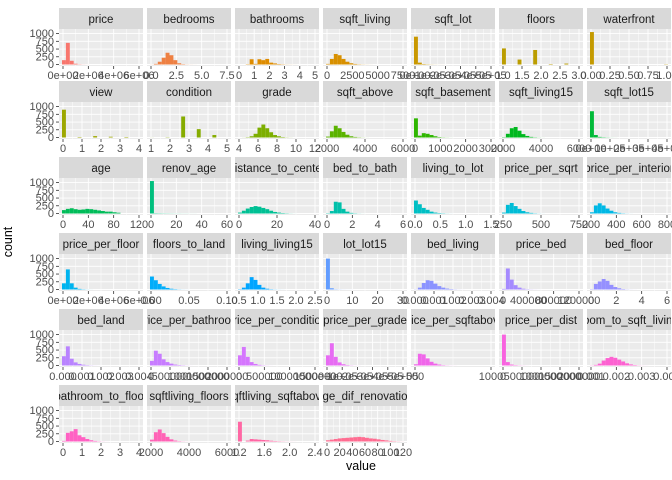 Image resolution: width=672 pixels, height=480 pixels. What do you see at coordinates (642, 301) in the screenshot?
I see `x-tick-label: 4` at bounding box center [642, 301].